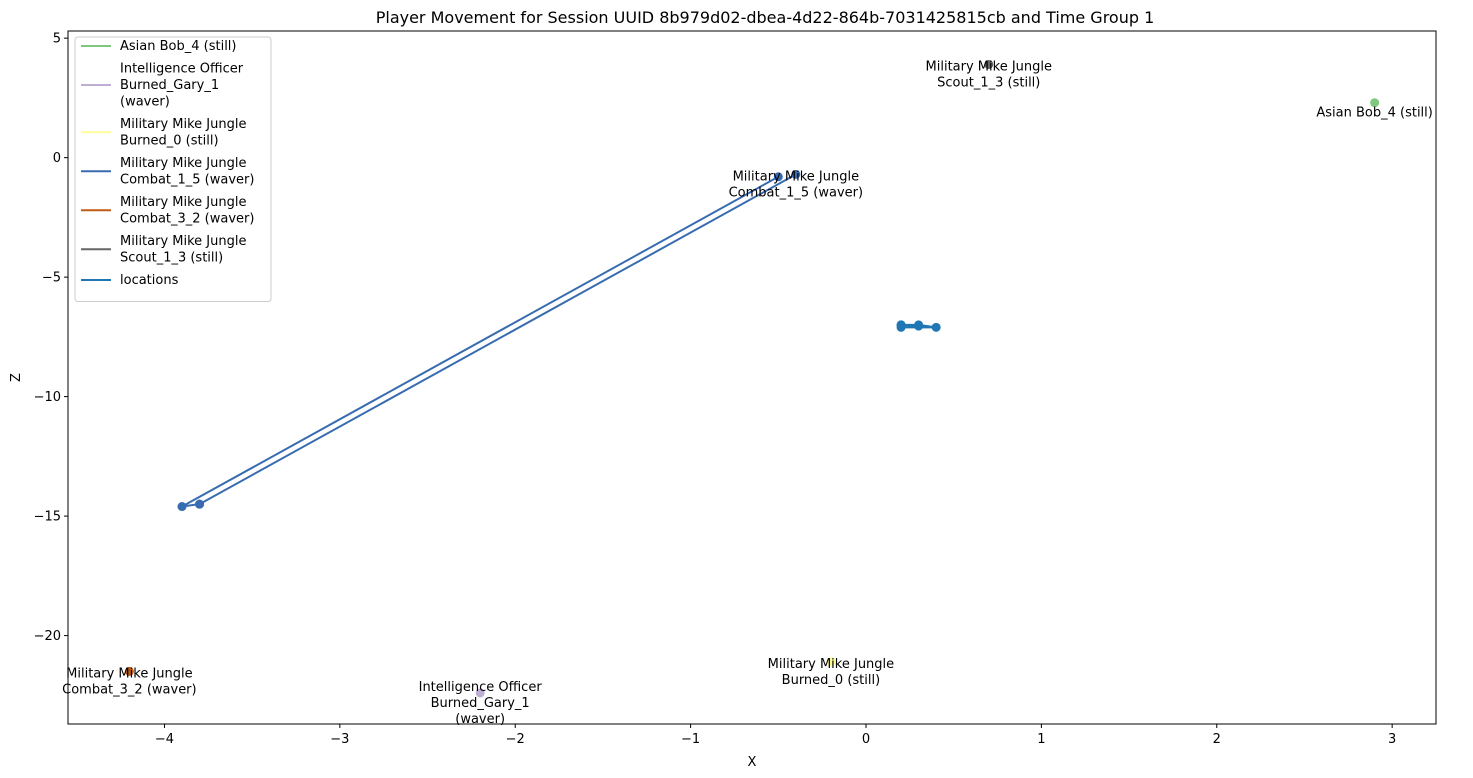 The height and width of the screenshot is (778, 1473). Describe the element at coordinates (1217, 739) in the screenshot. I see `x-tick-label: 2` at that location.